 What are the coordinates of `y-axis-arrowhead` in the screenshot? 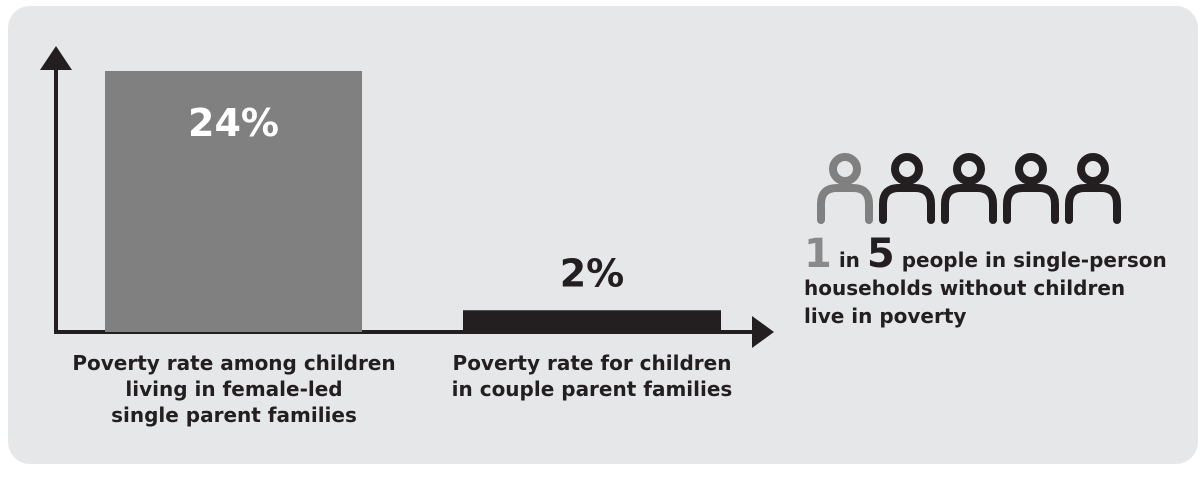 It's located at (56, 58).